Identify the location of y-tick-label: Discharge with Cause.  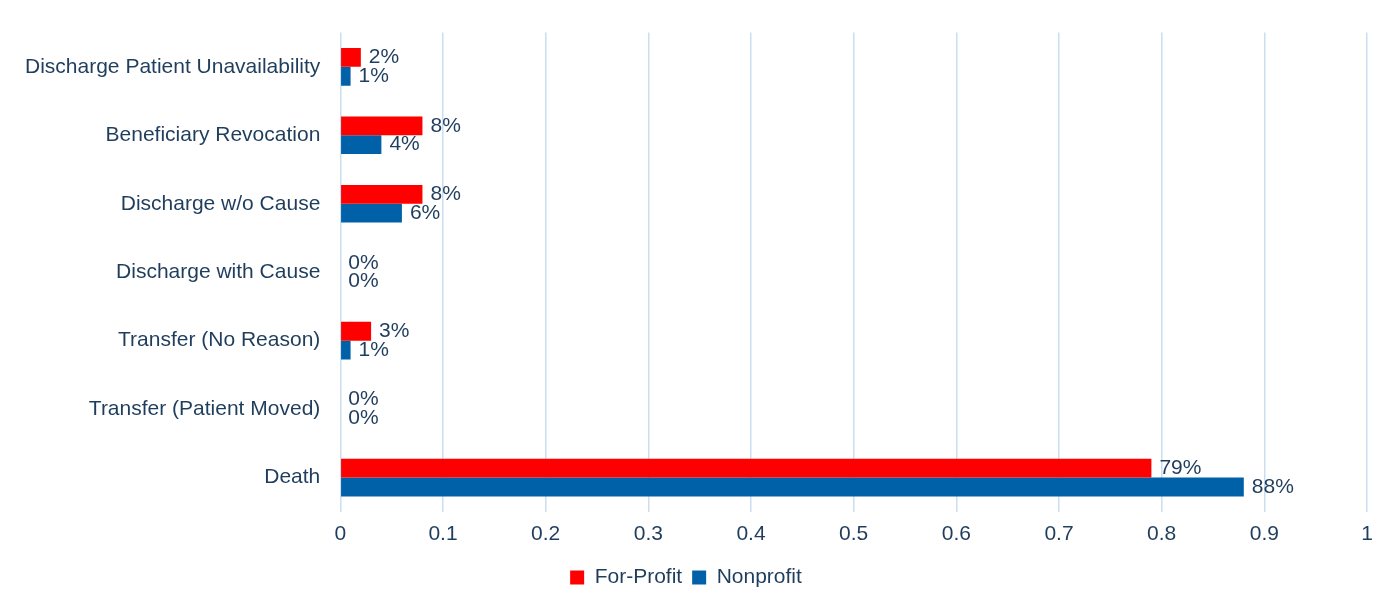
(218, 270).